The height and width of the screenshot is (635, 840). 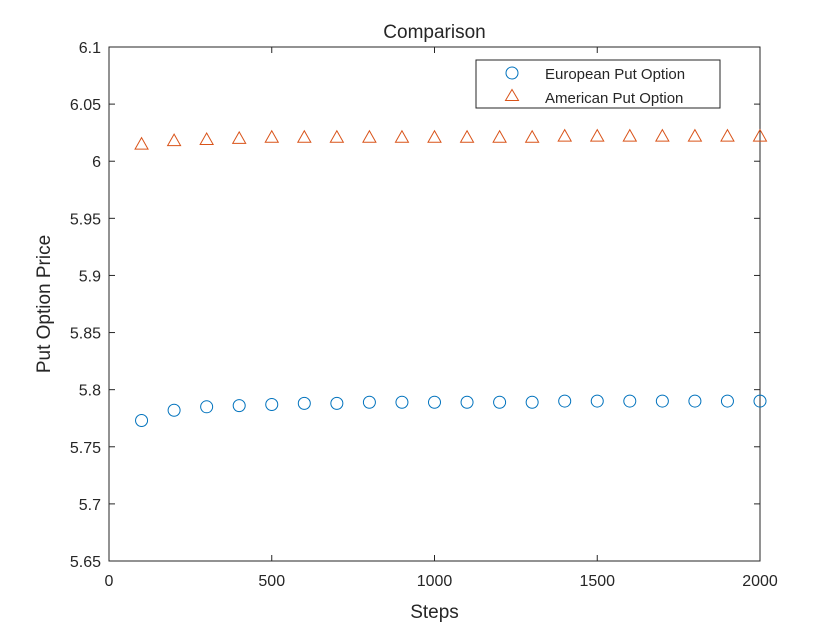 I want to click on legend-label-american: American Put Option, so click(x=614, y=98).